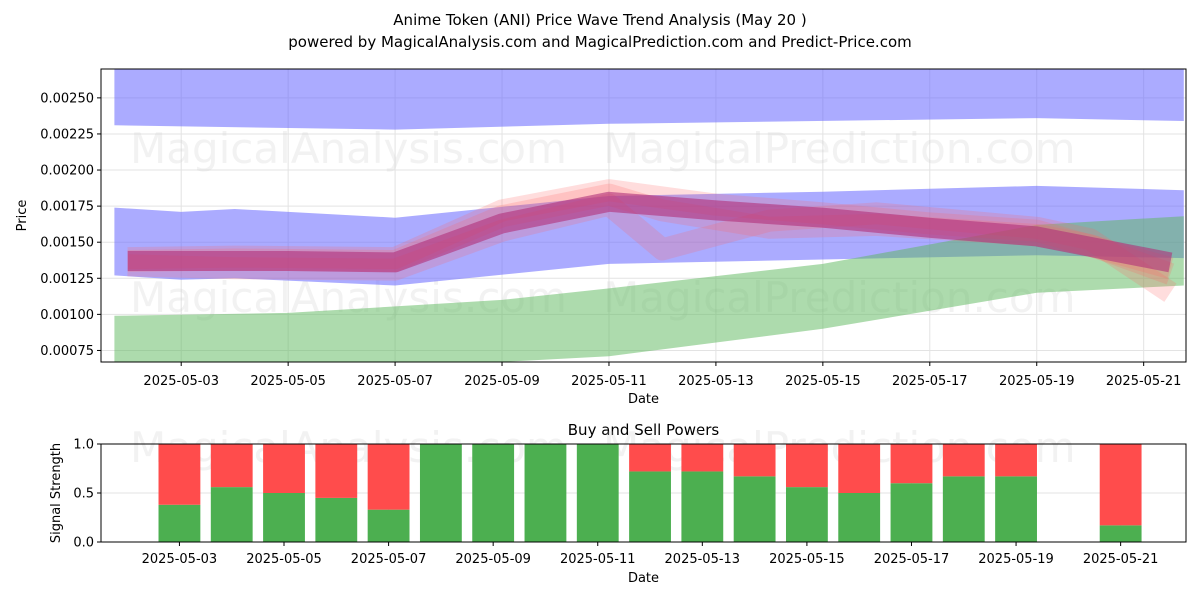  I want to click on y-tick-label: 0.0, so click(83, 543).